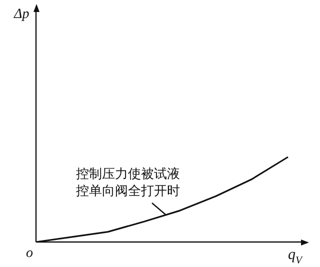 The image size is (320, 267). What do you see at coordinates (21, 14) in the screenshot?
I see `text: Δp` at bounding box center [21, 14].